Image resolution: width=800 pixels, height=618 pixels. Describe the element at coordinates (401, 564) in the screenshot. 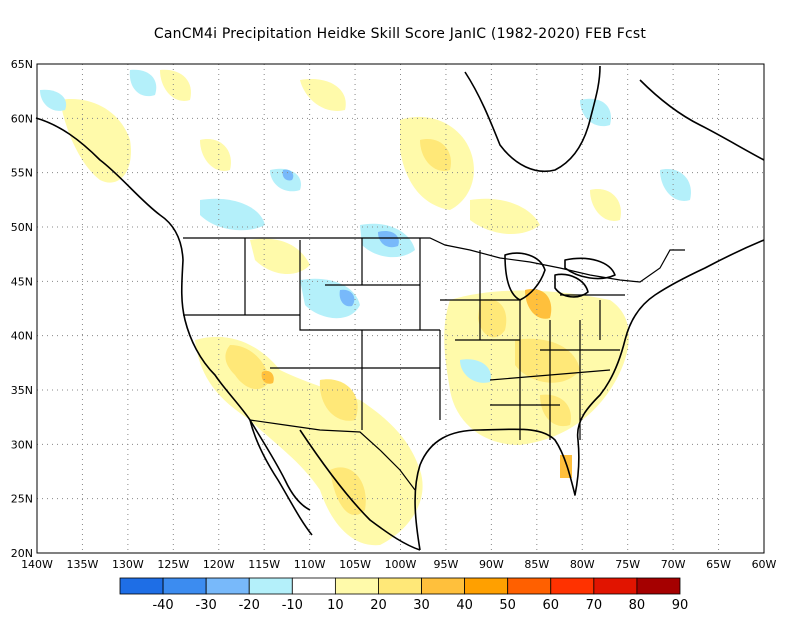

I see `longitude-label: 100W` at that location.